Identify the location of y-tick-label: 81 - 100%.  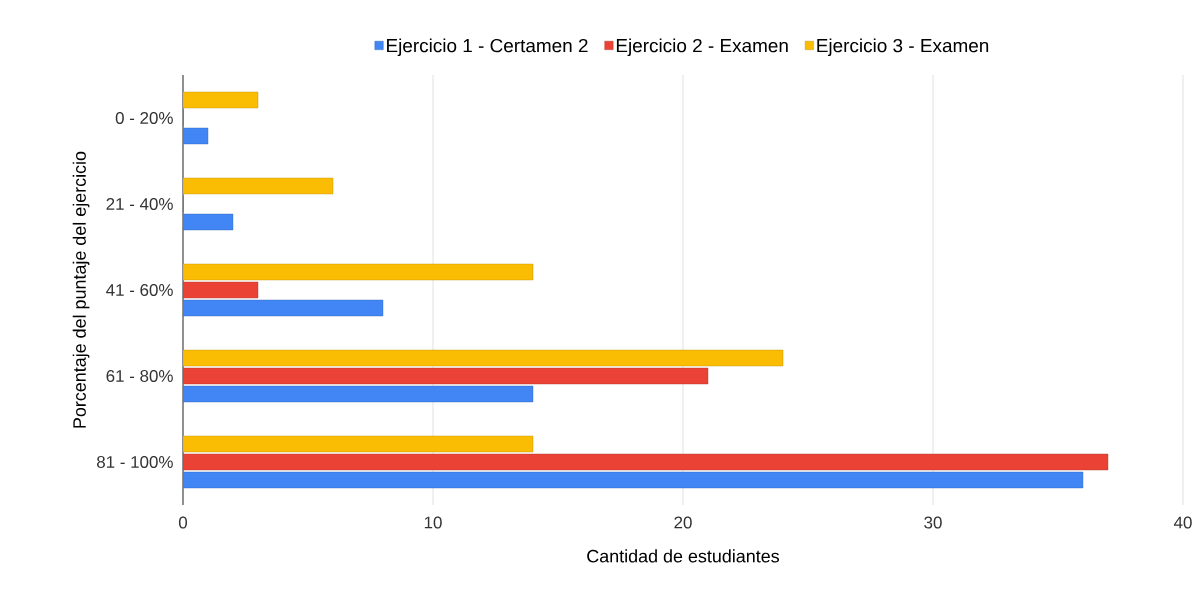
(135, 462).